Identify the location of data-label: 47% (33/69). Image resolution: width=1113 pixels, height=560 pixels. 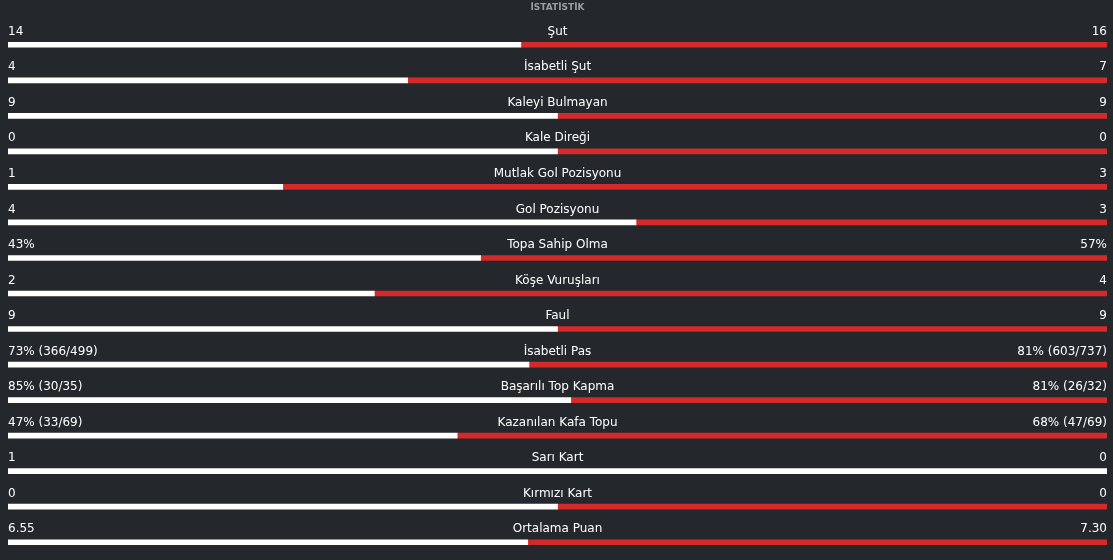
(45, 421).